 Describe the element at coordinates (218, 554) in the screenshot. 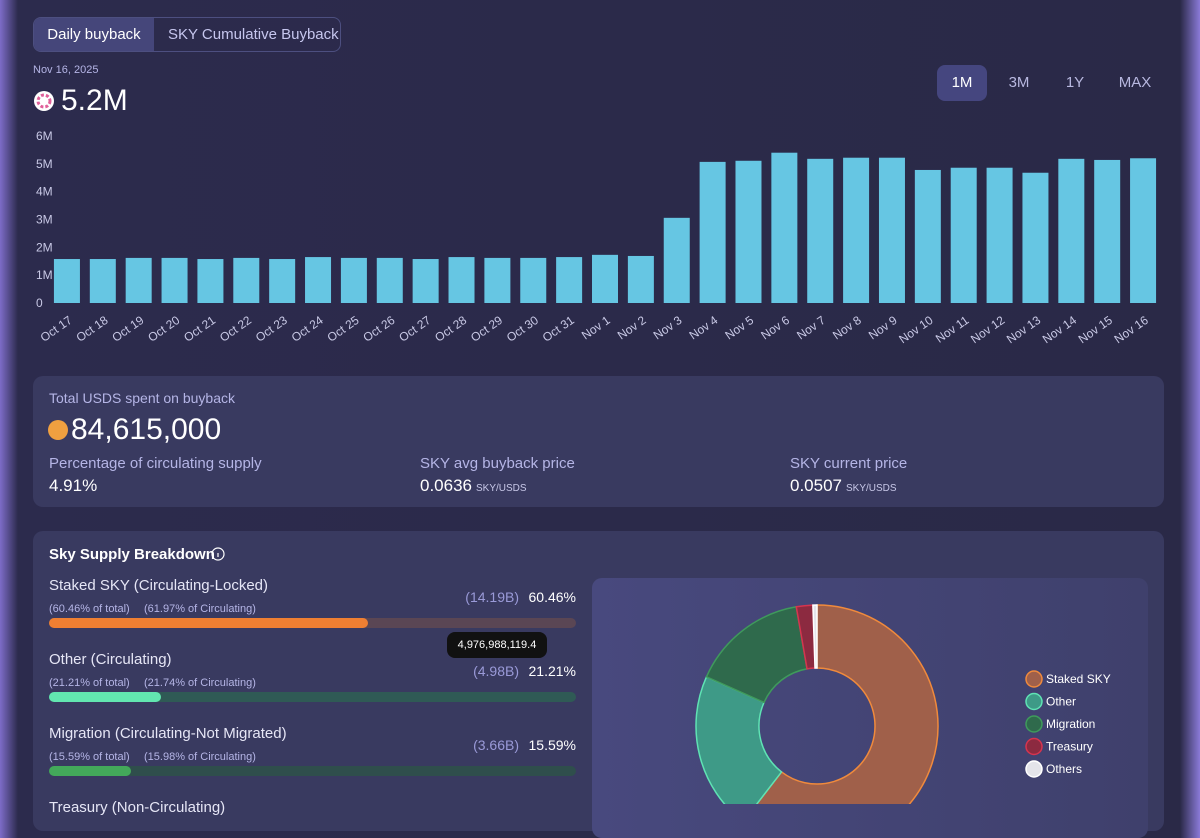

I see `info-icon` at that location.